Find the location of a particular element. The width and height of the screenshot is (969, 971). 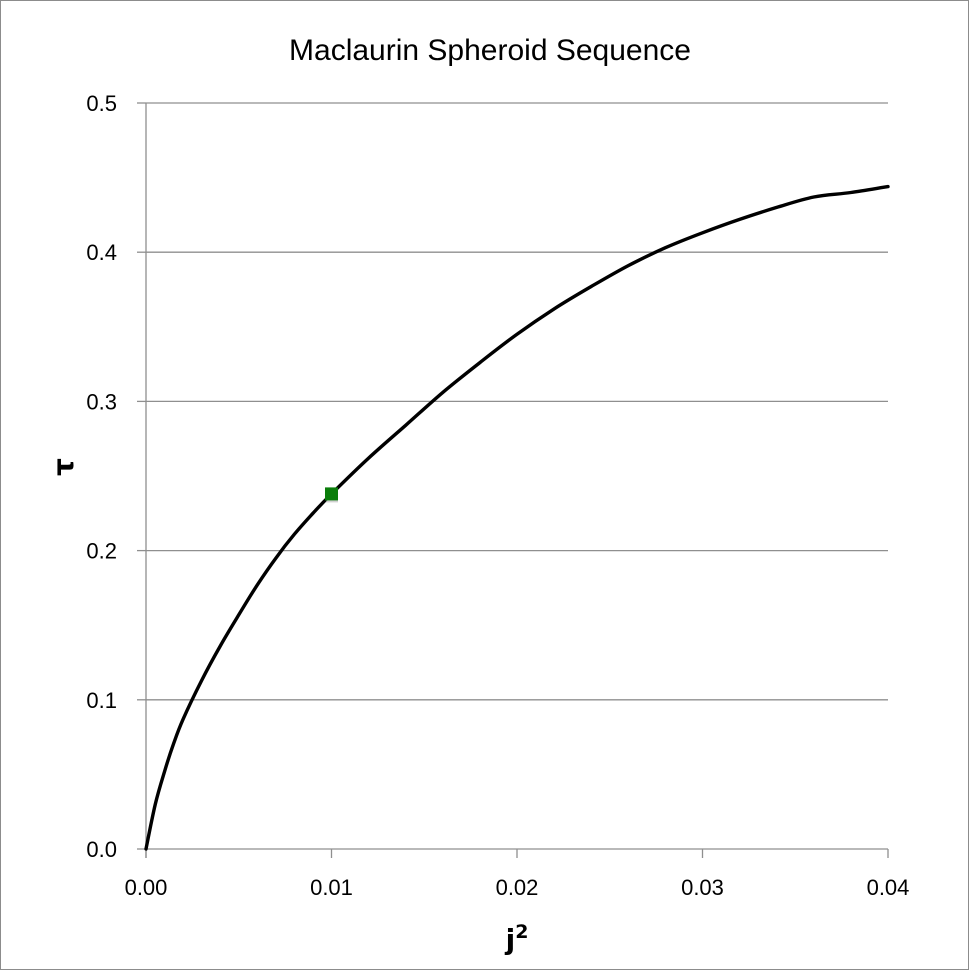

y-tick-label-0.4: 0.4 is located at coordinates (101, 252).